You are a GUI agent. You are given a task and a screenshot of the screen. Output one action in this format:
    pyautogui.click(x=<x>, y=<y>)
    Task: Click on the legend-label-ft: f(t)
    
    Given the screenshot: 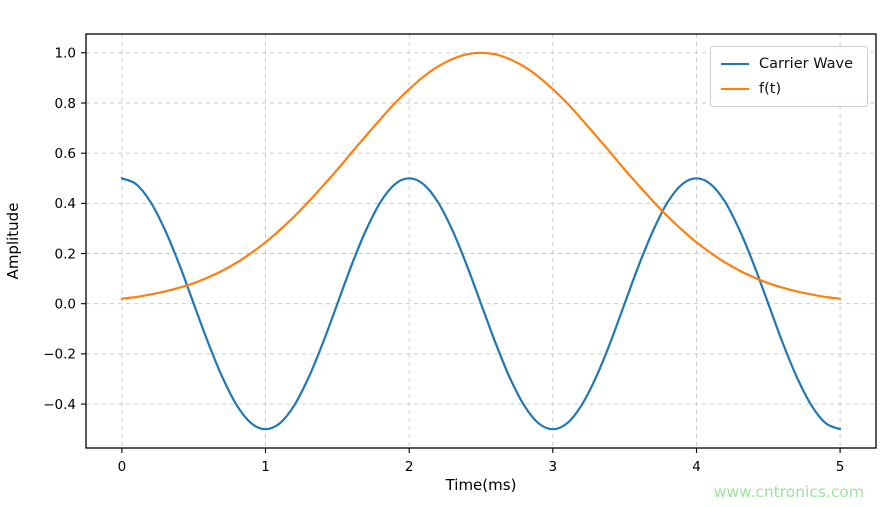 What is the action you would take?
    pyautogui.click(x=770, y=89)
    